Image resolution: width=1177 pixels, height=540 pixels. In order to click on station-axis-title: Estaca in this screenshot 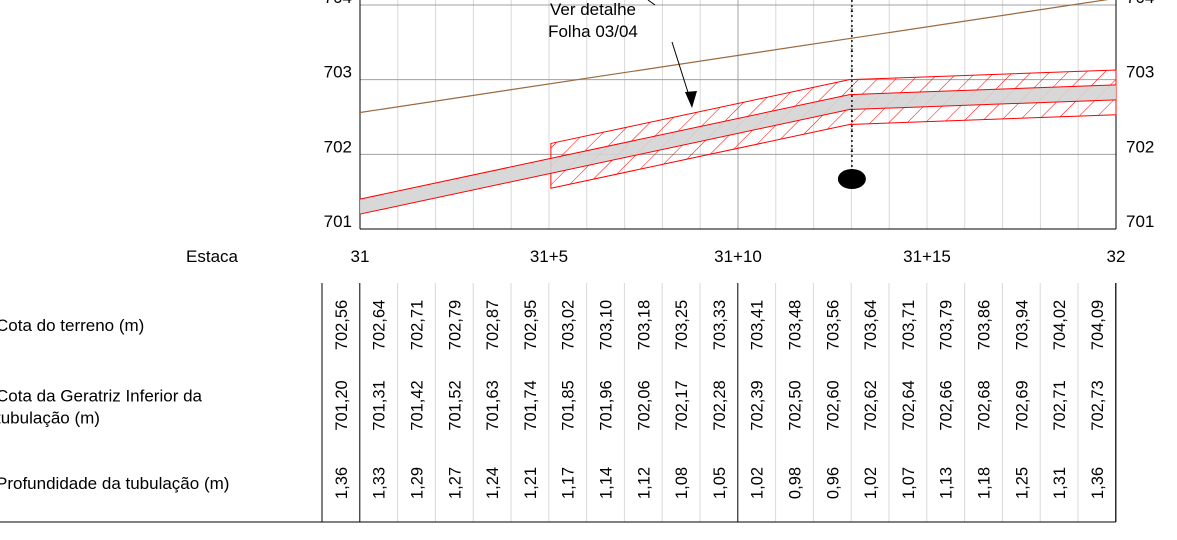, I will do `click(212, 256)`.